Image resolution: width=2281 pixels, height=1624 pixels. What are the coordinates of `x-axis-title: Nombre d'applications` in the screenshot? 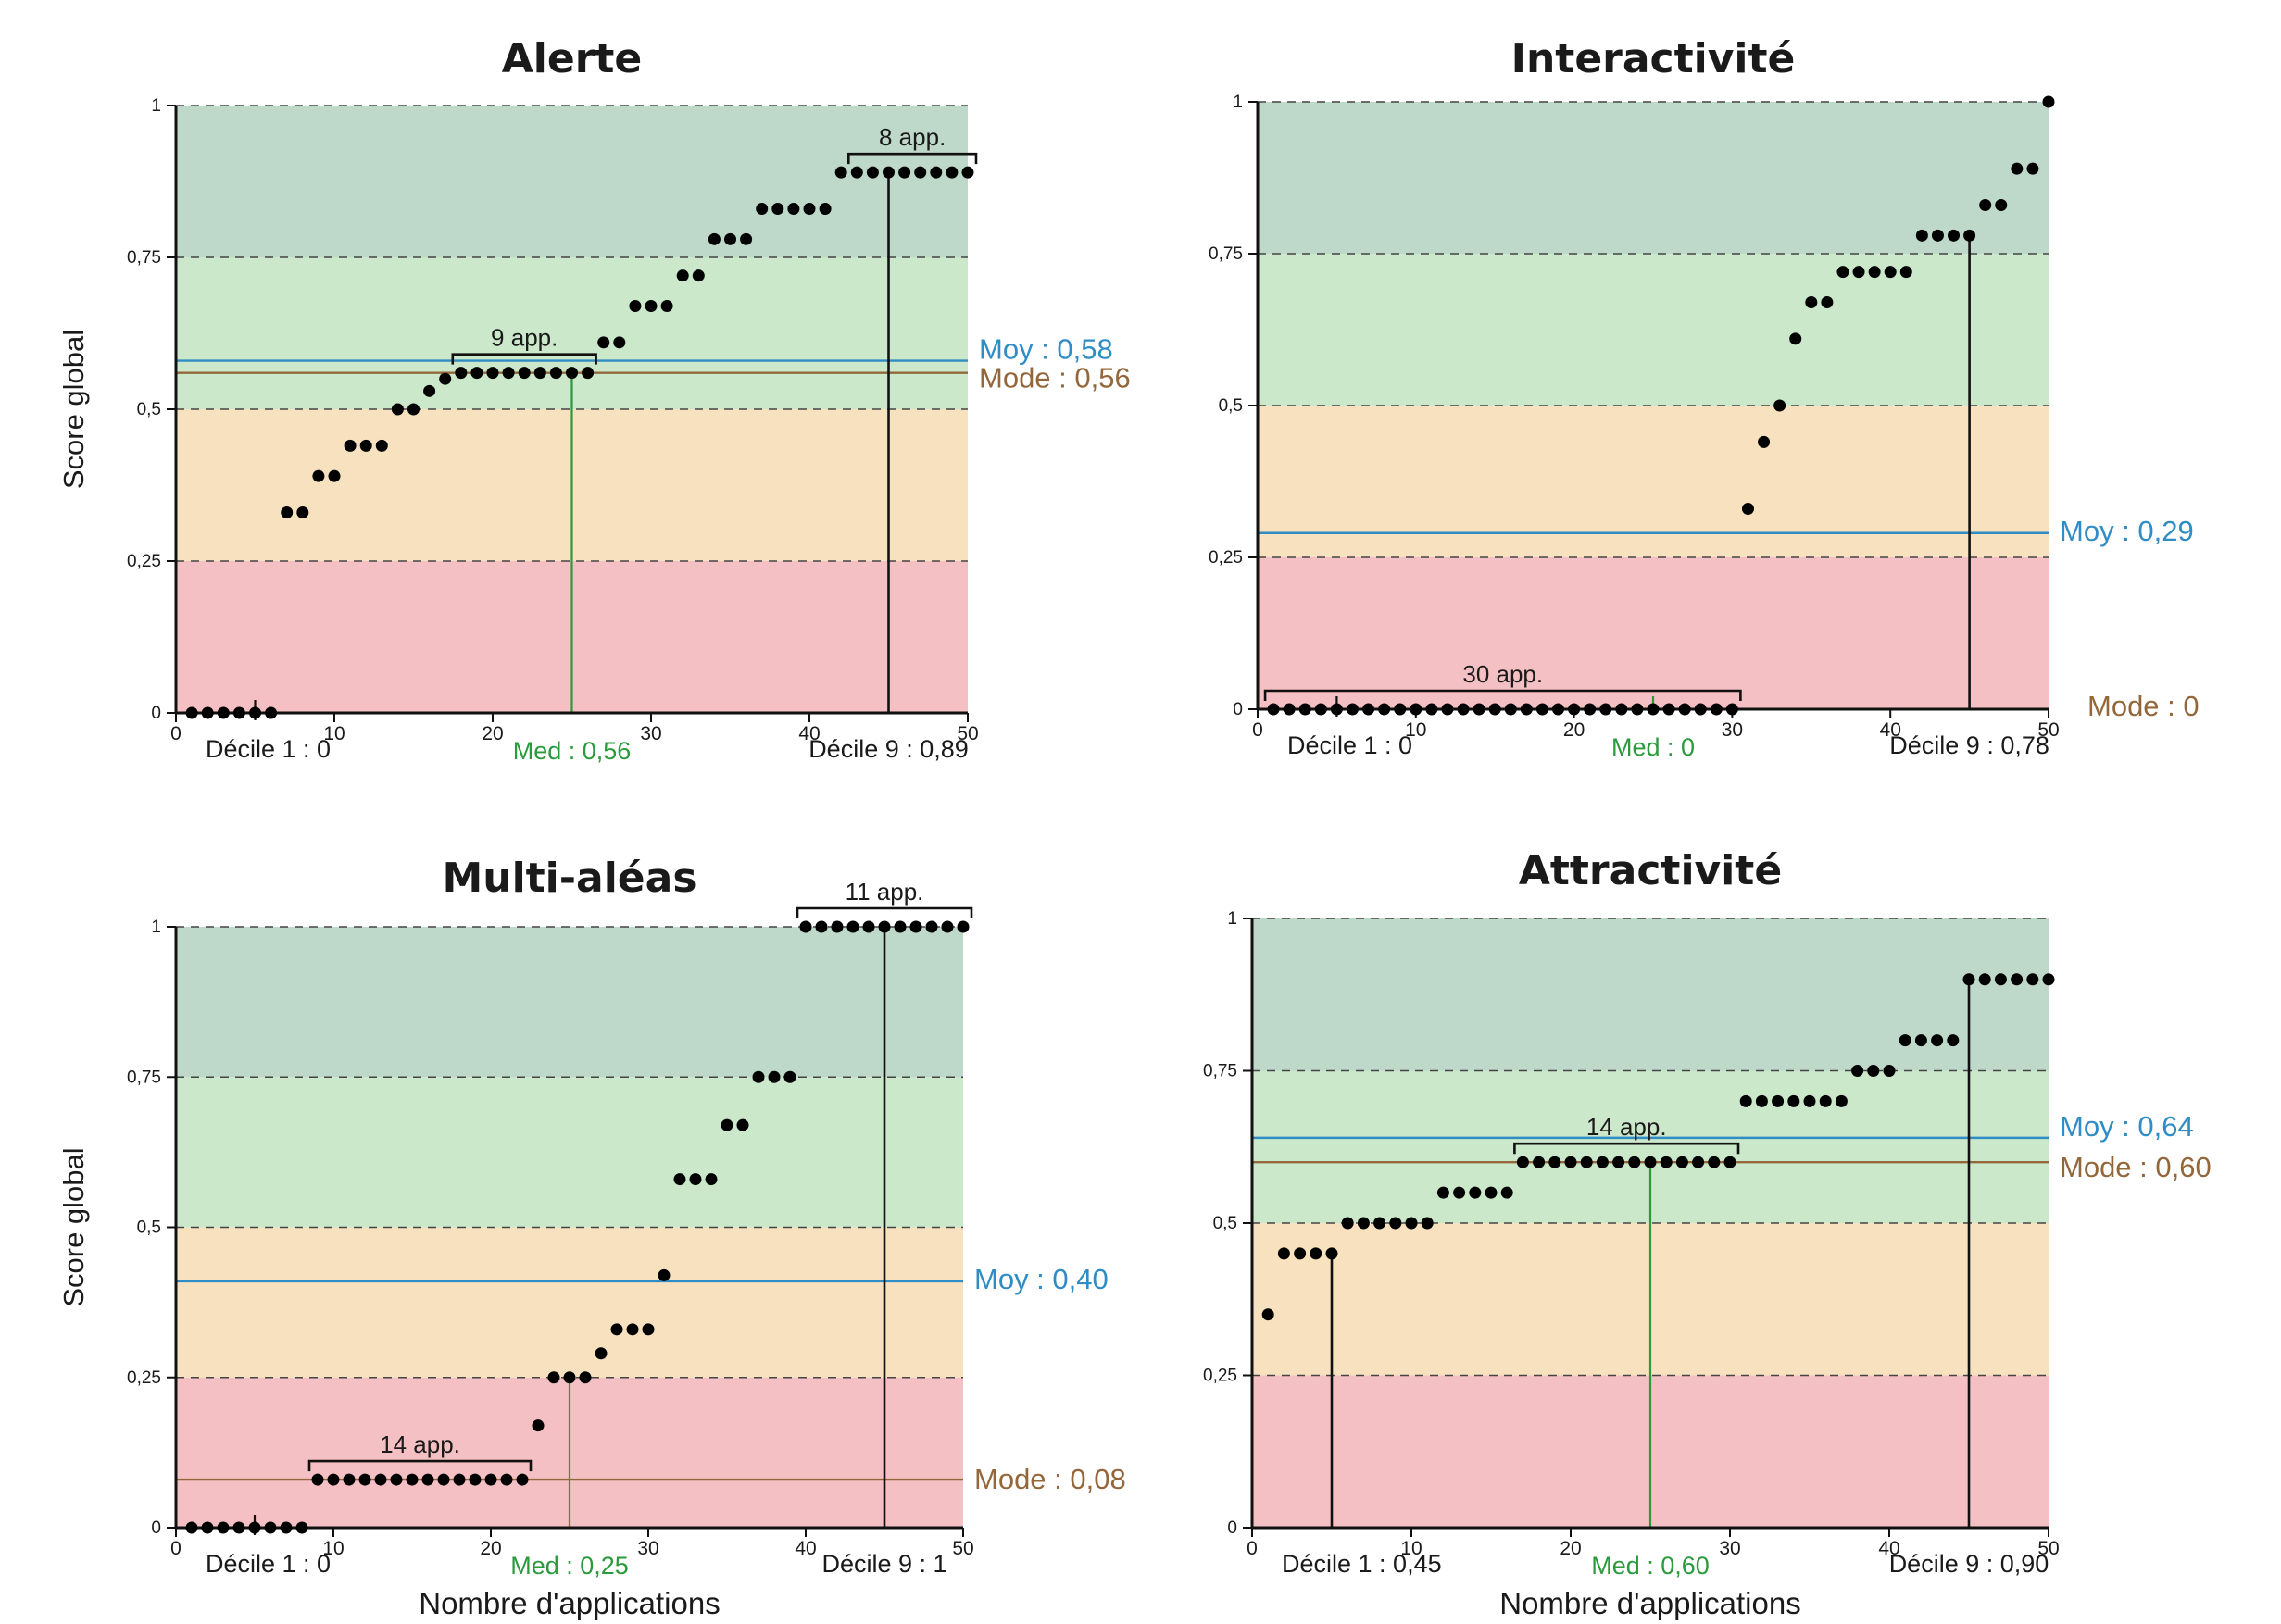 It's located at (569, 1603).